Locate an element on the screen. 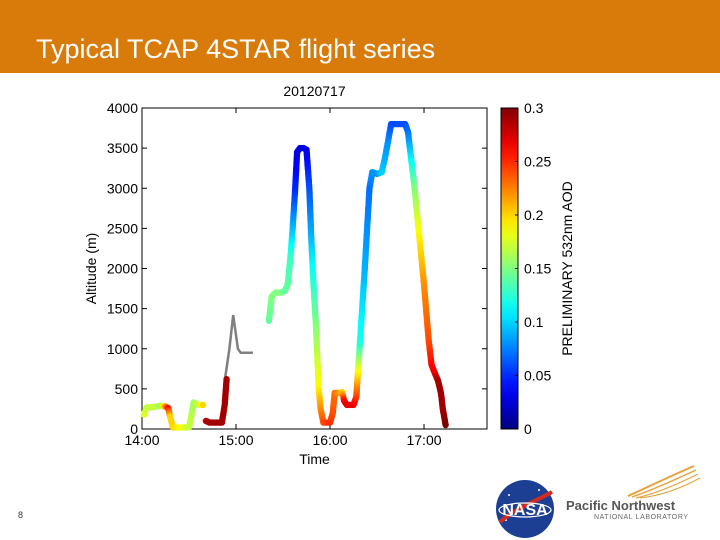 This screenshot has width=720, height=540. colorbar-label: PRELIMINARY 532nm AOD is located at coordinates (567, 268).